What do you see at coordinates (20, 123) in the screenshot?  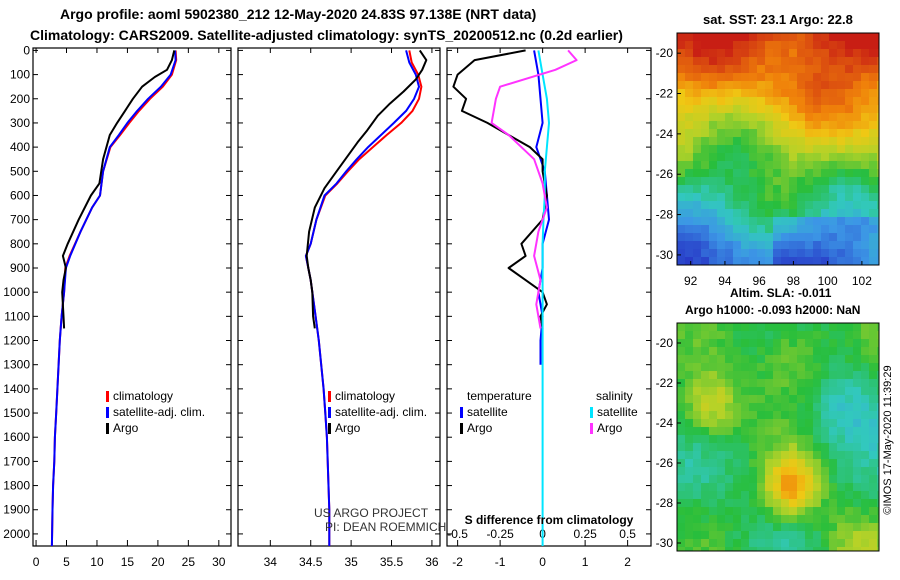 I see `y-tick-label: 300` at bounding box center [20, 123].